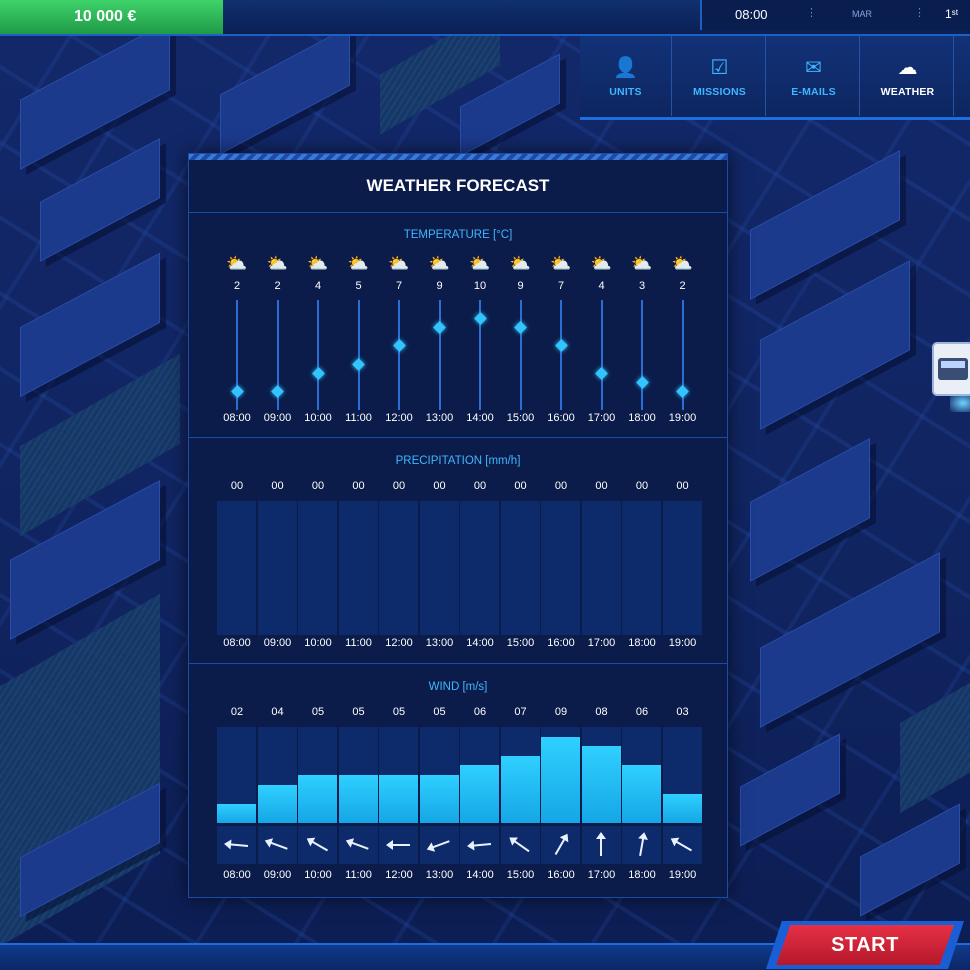  Describe the element at coordinates (237, 712) in the screenshot. I see `wind-value: 02` at that location.